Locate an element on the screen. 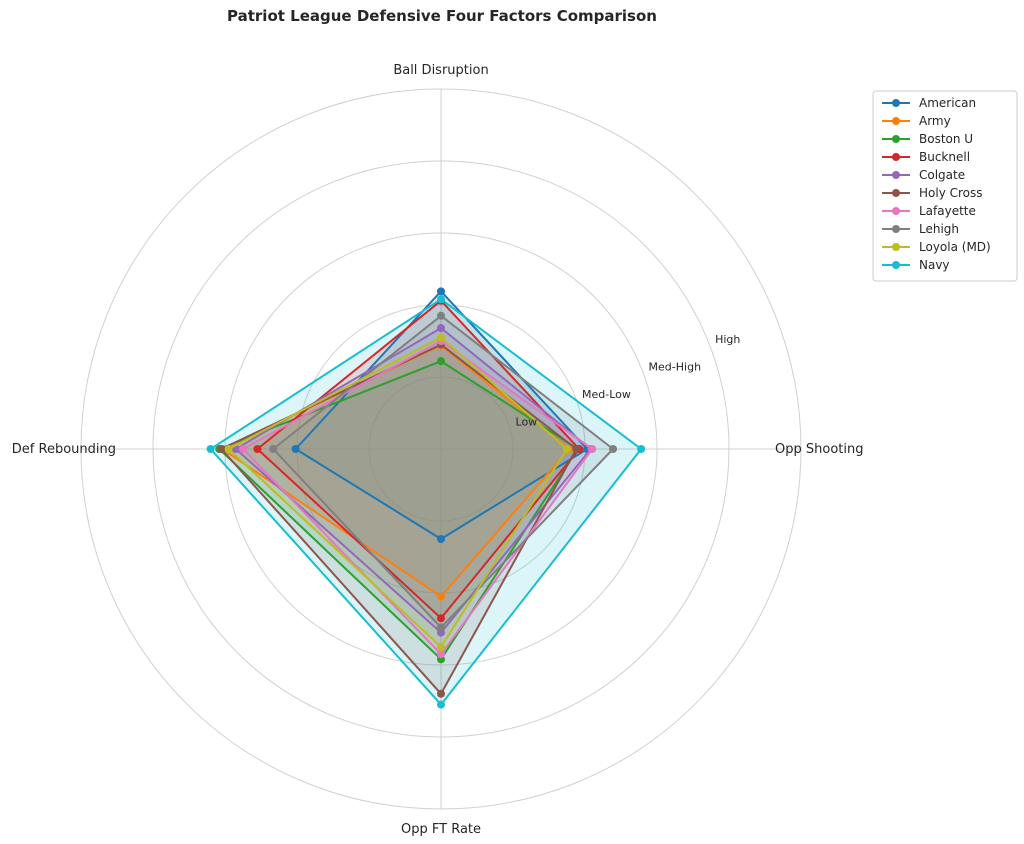 This screenshot has height=844, width=1024. legend-label: Army is located at coordinates (935, 121).